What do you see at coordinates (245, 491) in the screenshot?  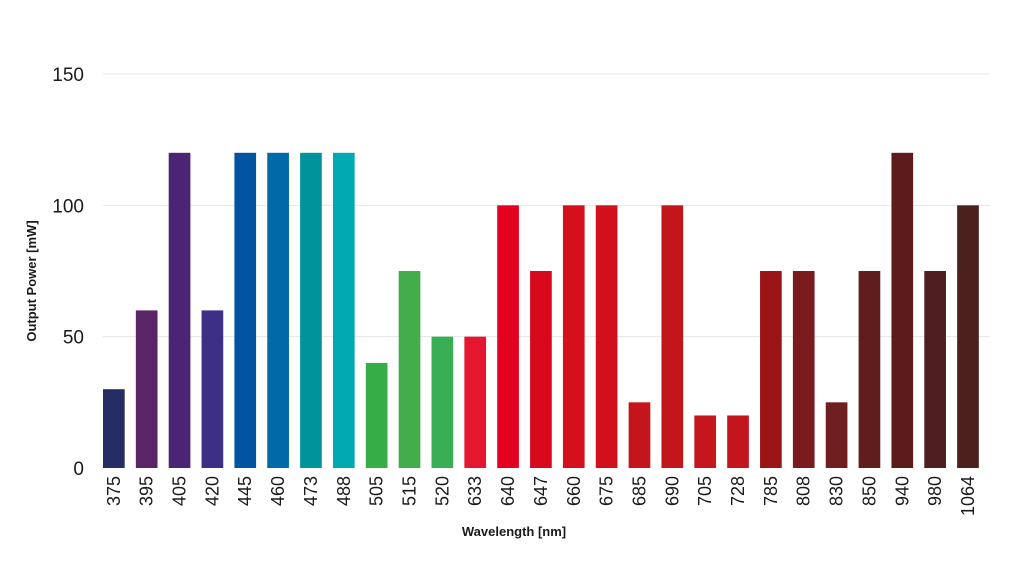 I see `x-tick-label: 445` at bounding box center [245, 491].